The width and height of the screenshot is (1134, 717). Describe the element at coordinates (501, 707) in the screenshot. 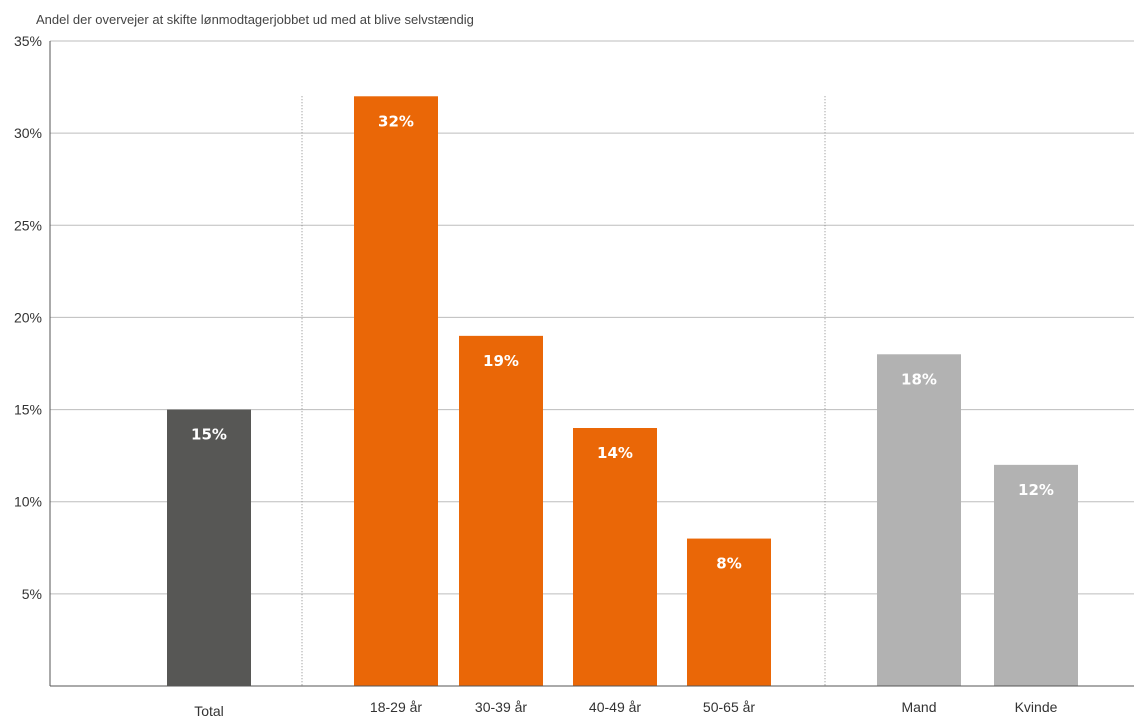

I see `x-category-label: 30-39 år` at that location.